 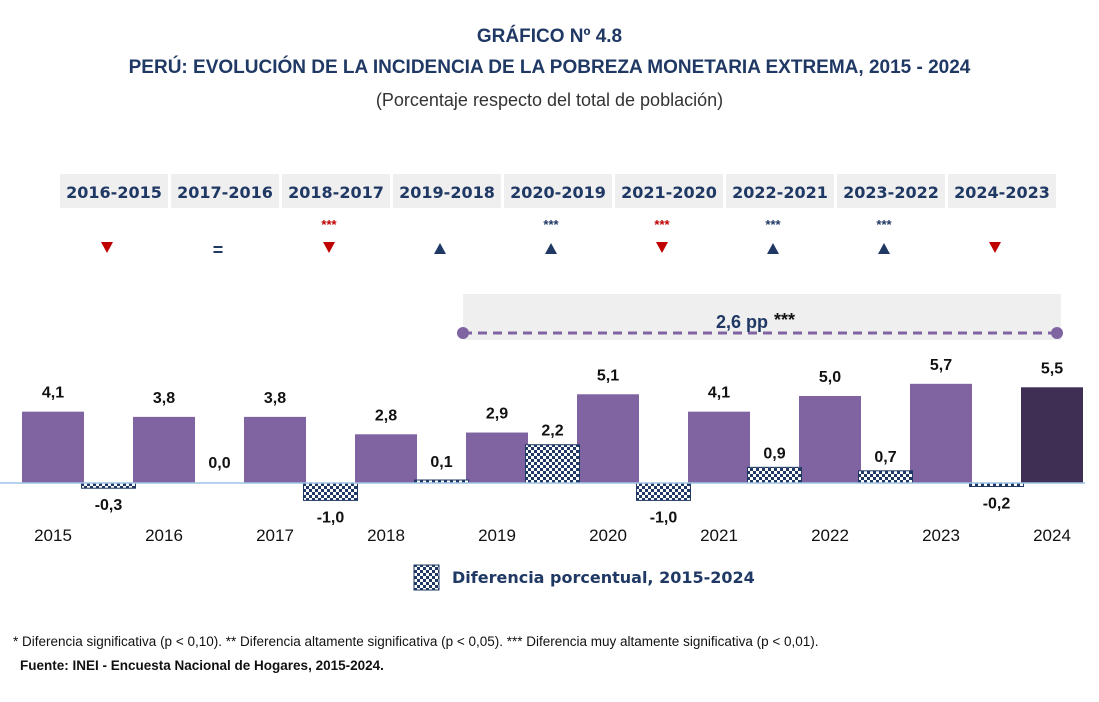 What do you see at coordinates (830, 439) in the screenshot?
I see `bar-2022` at bounding box center [830, 439].